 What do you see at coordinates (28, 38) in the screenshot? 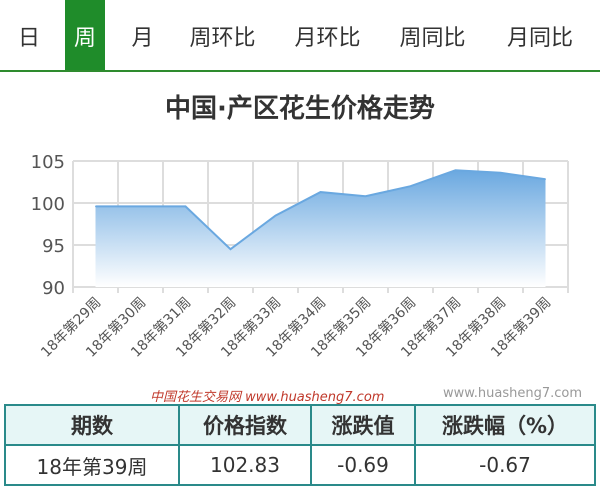
I see `tab-0: 日` at bounding box center [28, 38].